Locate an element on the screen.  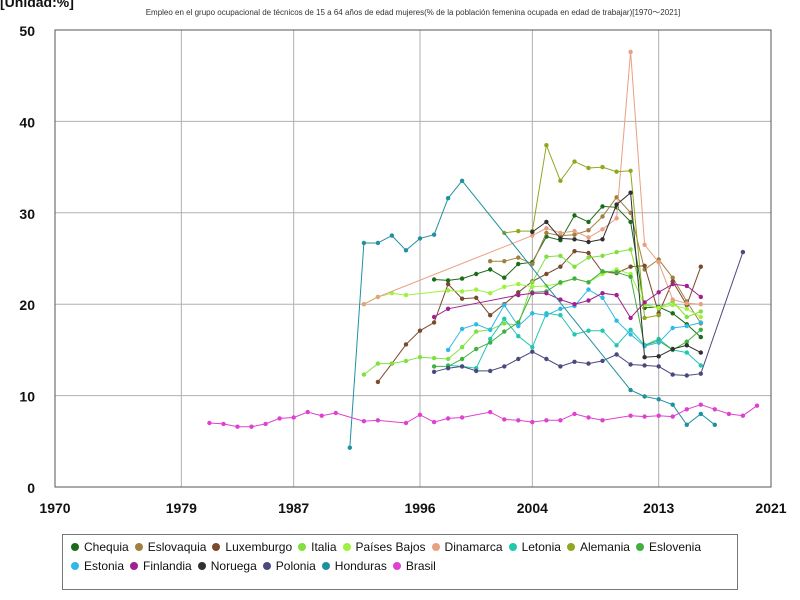
y-axis-ticks: 0 10 20 30 40 50 is located at coordinates (27, 259).